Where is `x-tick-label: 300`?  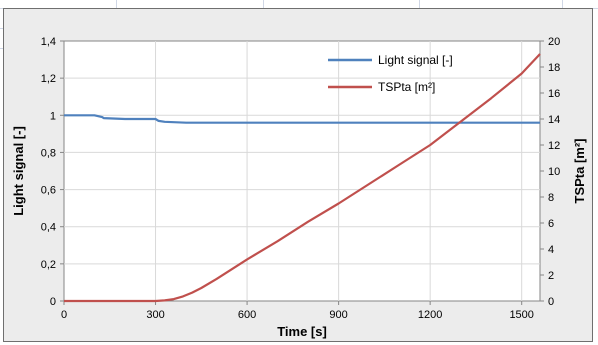
x-tick-label: 300 is located at coordinates (155, 315).